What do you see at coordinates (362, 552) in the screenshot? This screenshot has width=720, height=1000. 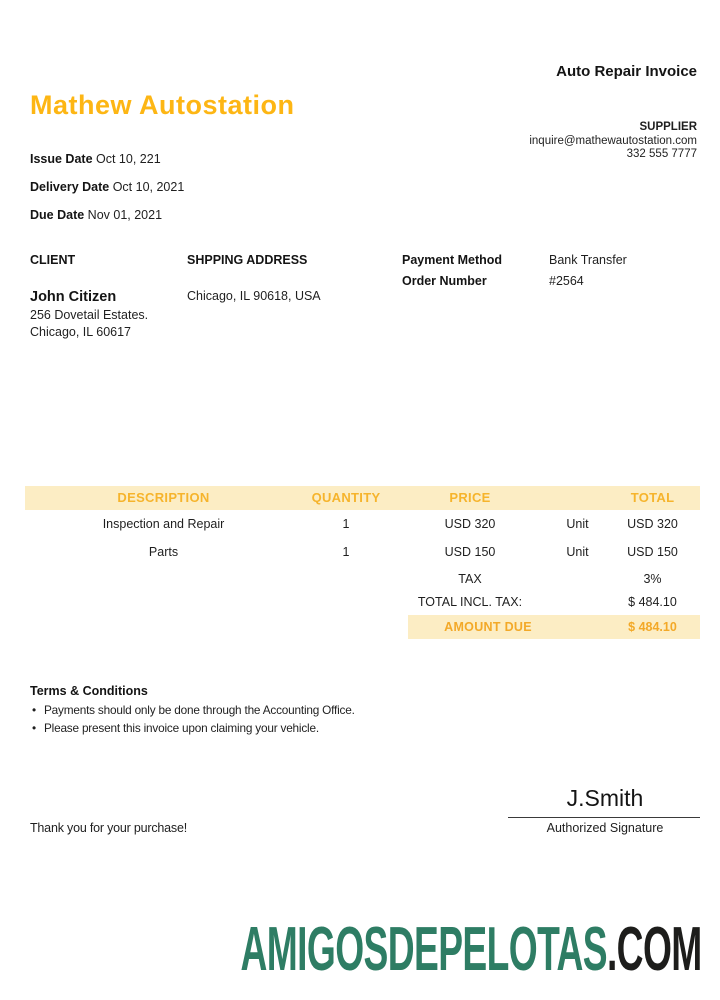 I see `table-row: Parts 1 USD 150 Unit USD 150` at bounding box center [362, 552].